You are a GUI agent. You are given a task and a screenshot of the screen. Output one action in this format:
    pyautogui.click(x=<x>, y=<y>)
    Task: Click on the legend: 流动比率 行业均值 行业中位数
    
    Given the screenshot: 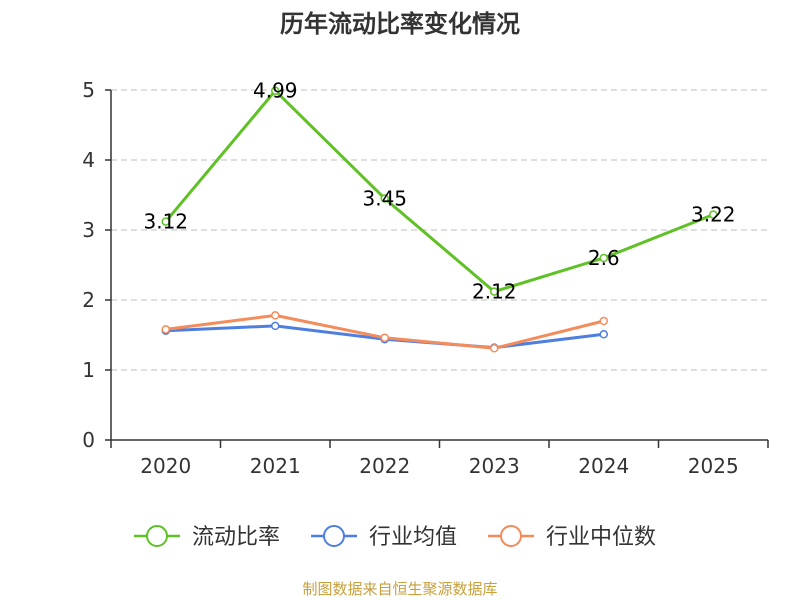 What is the action you would take?
    pyautogui.click(x=395, y=537)
    